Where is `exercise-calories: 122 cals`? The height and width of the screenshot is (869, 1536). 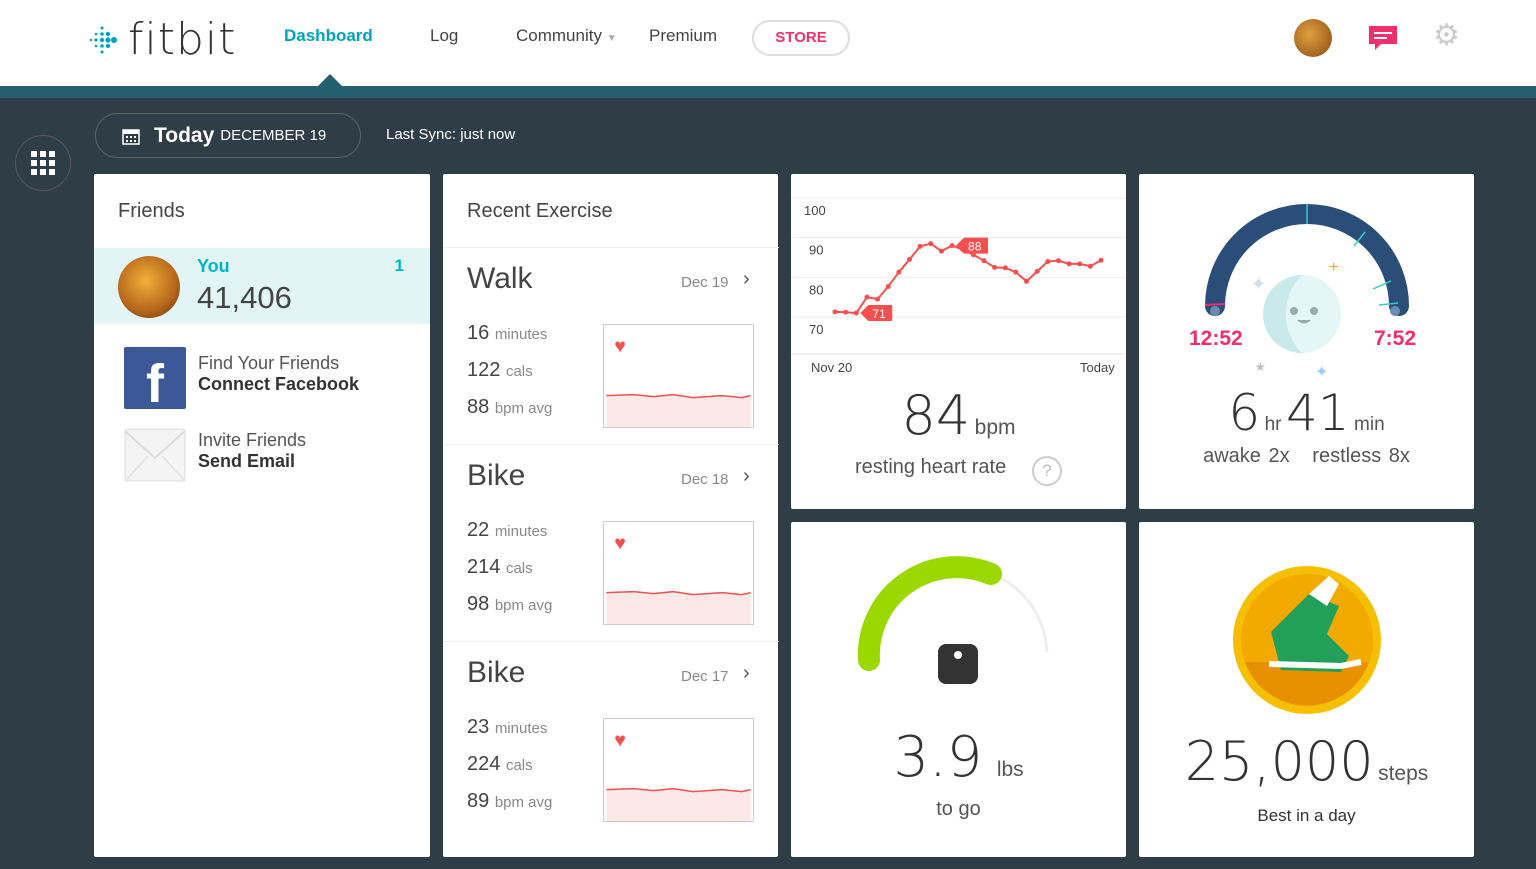 exercise-calories: 122 cals is located at coordinates (500, 370).